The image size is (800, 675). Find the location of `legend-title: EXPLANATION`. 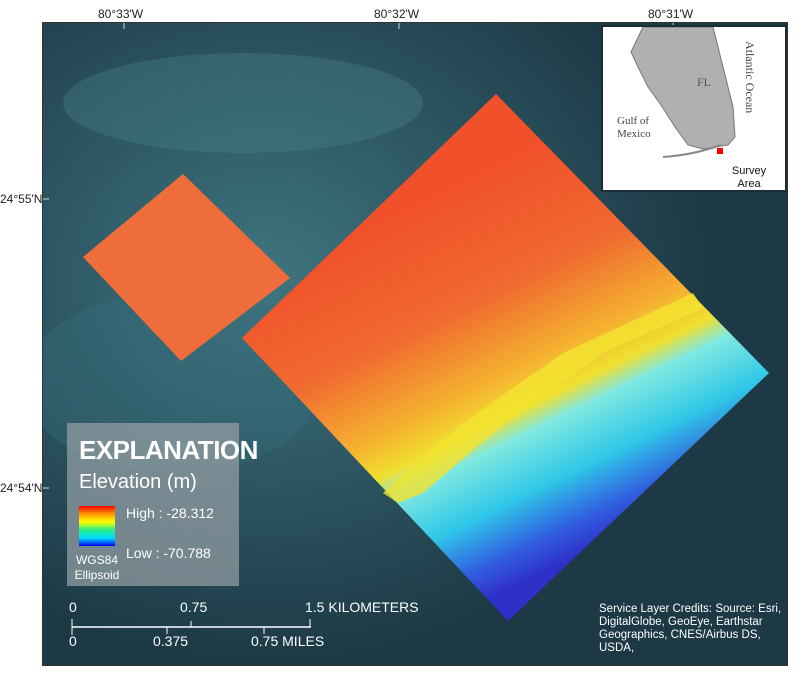

legend-title: EXPLANATION is located at coordinates (168, 450).